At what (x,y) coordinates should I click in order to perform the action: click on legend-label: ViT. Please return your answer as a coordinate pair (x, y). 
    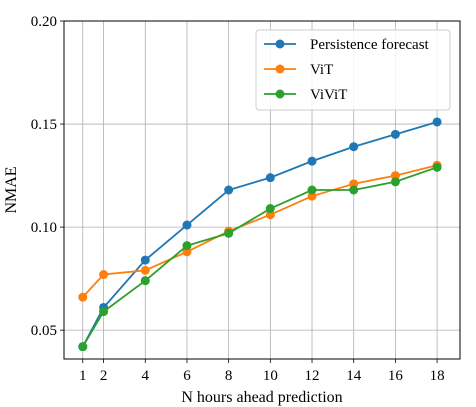
    Looking at the image, I should click on (321, 70).